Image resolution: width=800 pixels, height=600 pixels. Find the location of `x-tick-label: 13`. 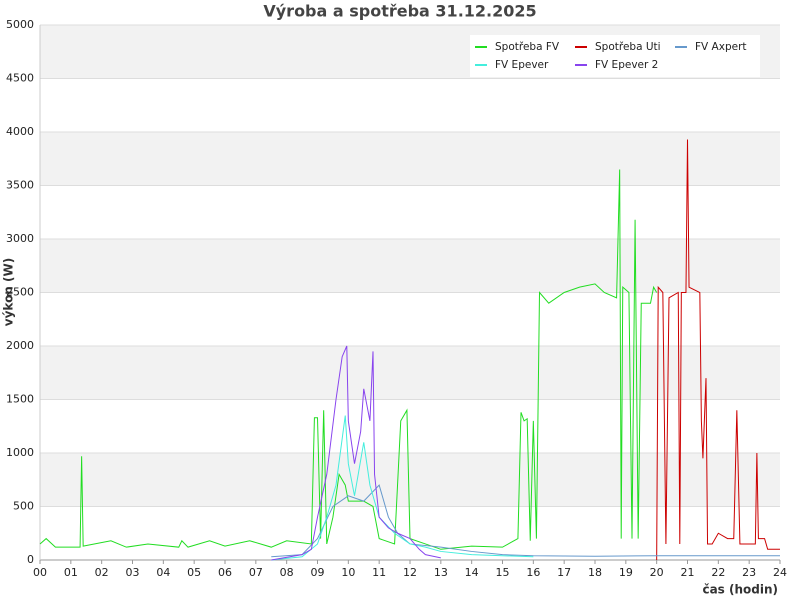

x-tick-label: 13 is located at coordinates (441, 572).